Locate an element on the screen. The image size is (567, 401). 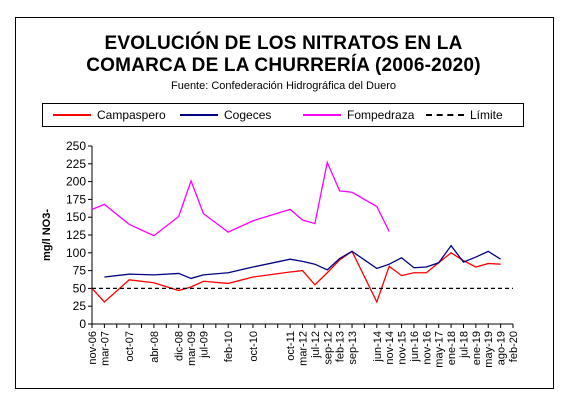
x-tick-label: nov-15 is located at coordinates (403, 348).